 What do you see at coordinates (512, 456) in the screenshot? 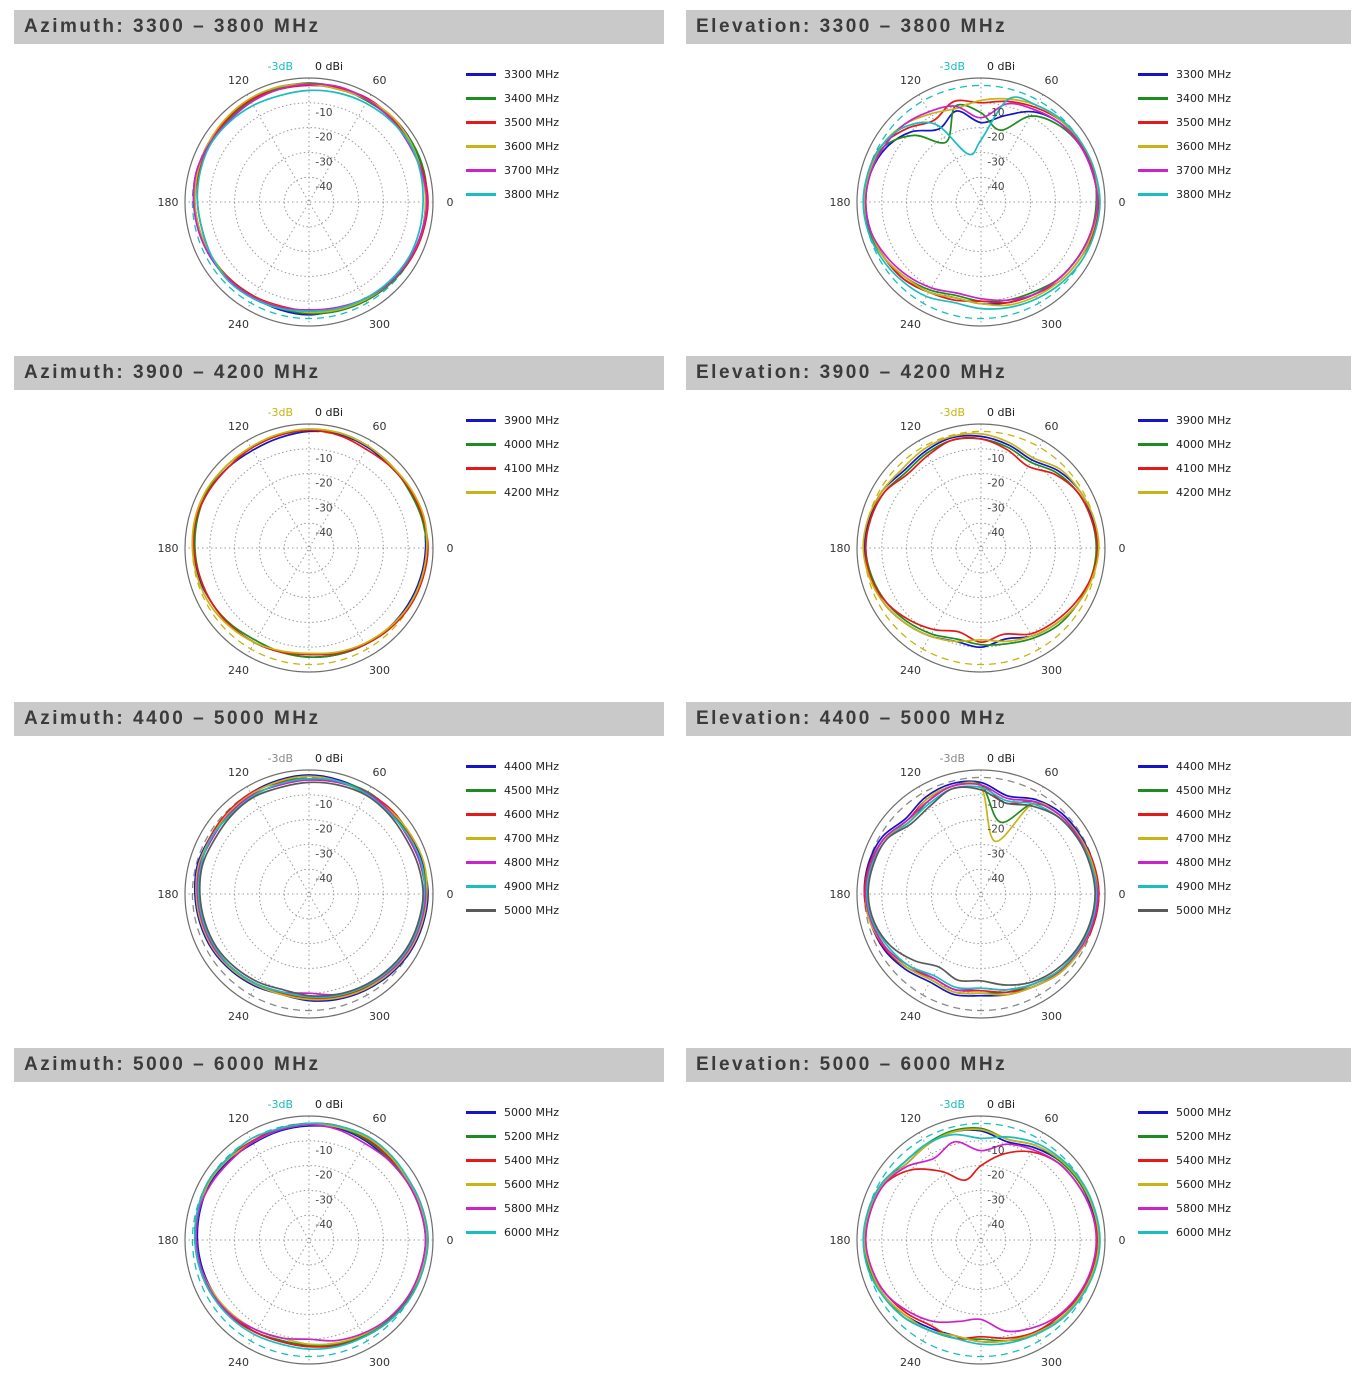
I see `legend: 3900 MHz 4000 MHz 4100 MHz 4200 MHz` at bounding box center [512, 456].